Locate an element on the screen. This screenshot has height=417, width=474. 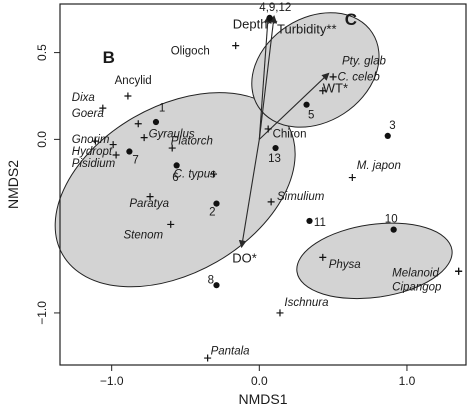
species-label-ischnura: Ischnura is located at coordinates (306, 303).